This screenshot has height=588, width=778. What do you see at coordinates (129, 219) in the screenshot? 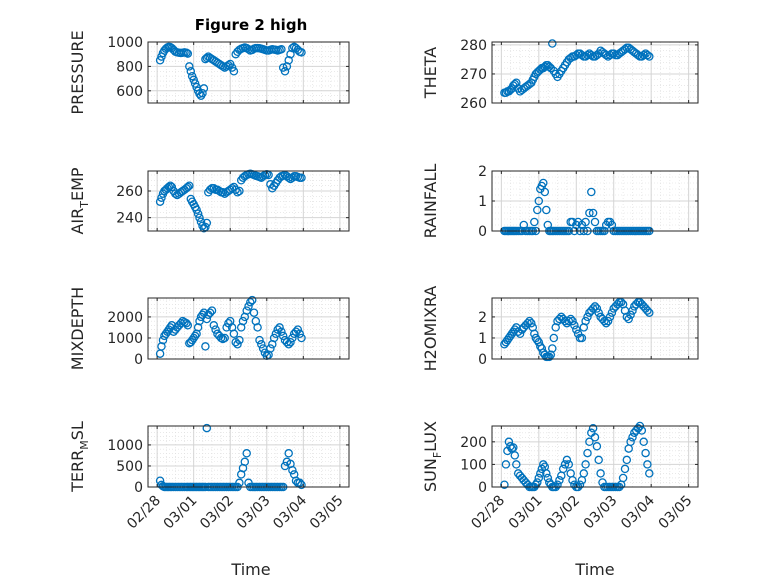
I see `y-tick-label: 240` at bounding box center [129, 219].